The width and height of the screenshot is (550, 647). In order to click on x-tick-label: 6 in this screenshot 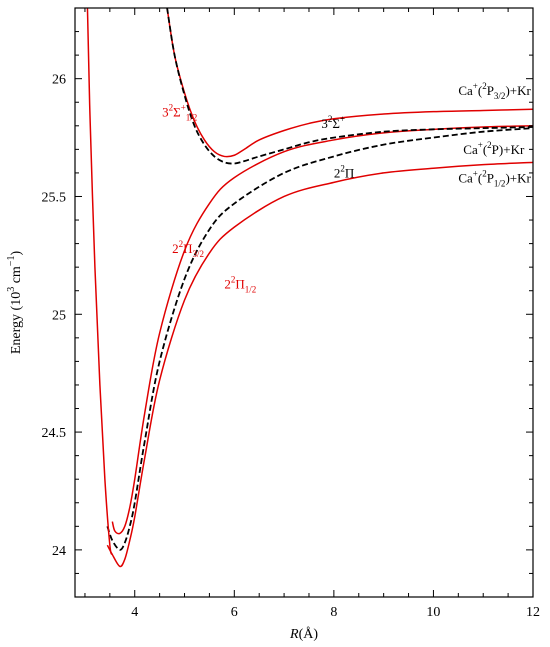, I will do `click(234, 612)`.